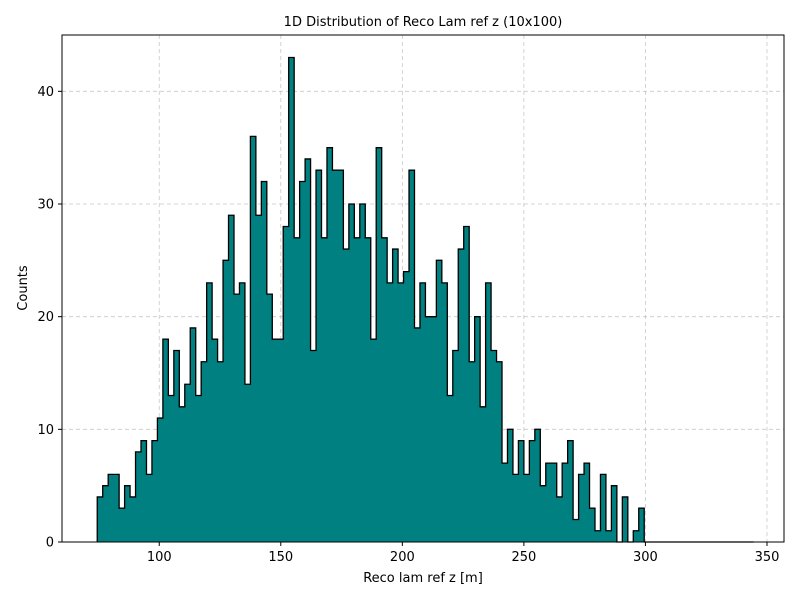 The height and width of the screenshot is (600, 800). I want to click on x-axis-label: Reco lam ref z [m], so click(423, 578).